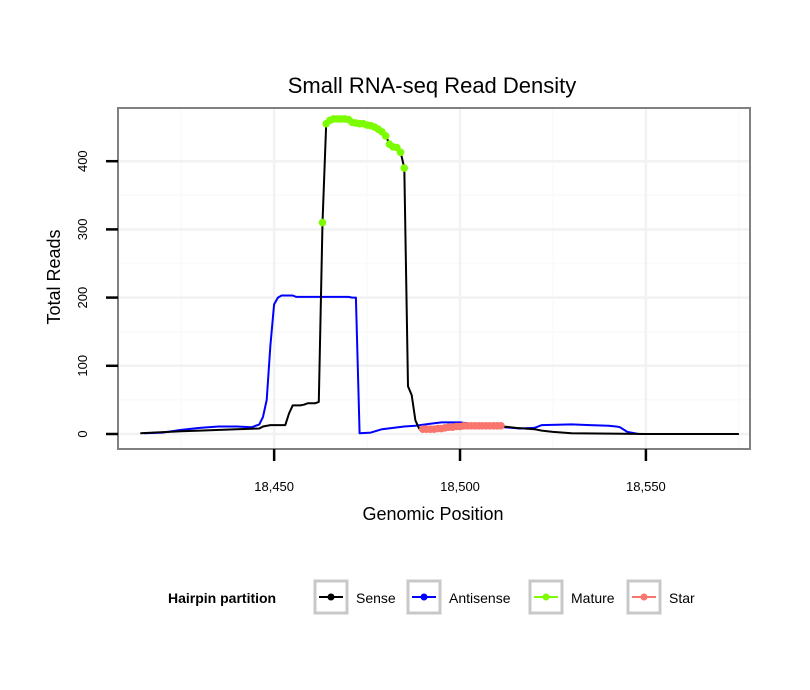 This screenshot has width=810, height=690. Describe the element at coordinates (82, 366) in the screenshot. I see `y-tick-label: 100` at that location.